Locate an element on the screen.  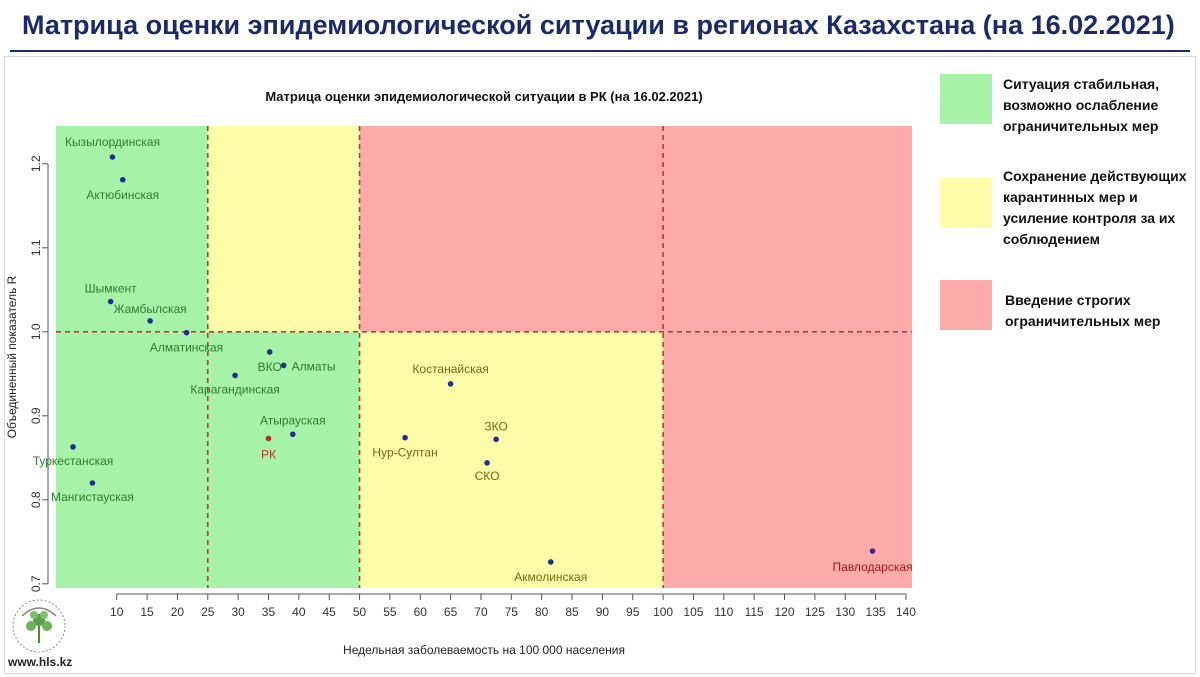
x-tick-label-90: 90 is located at coordinates (603, 612).